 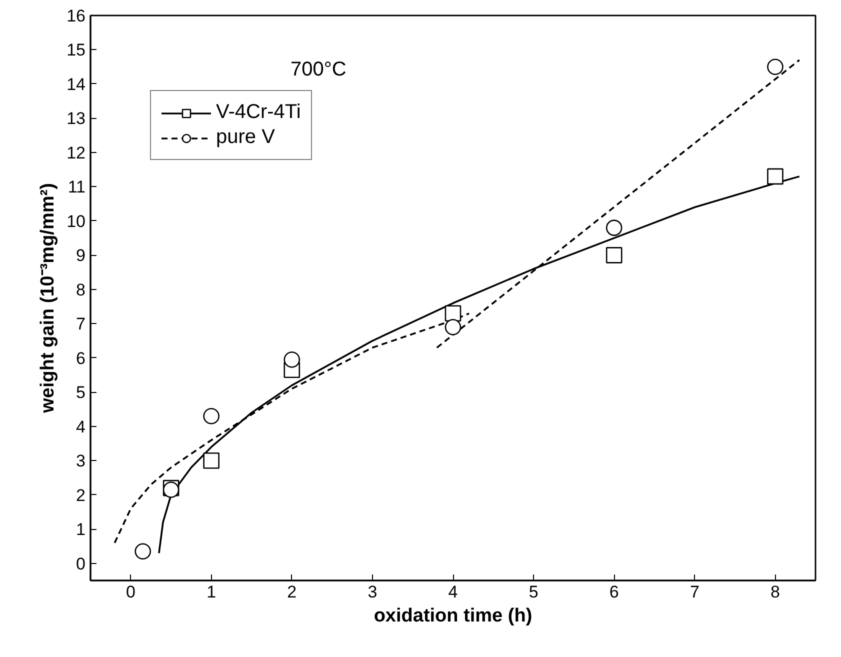 I want to click on x-tick-label: 3, so click(x=373, y=592).